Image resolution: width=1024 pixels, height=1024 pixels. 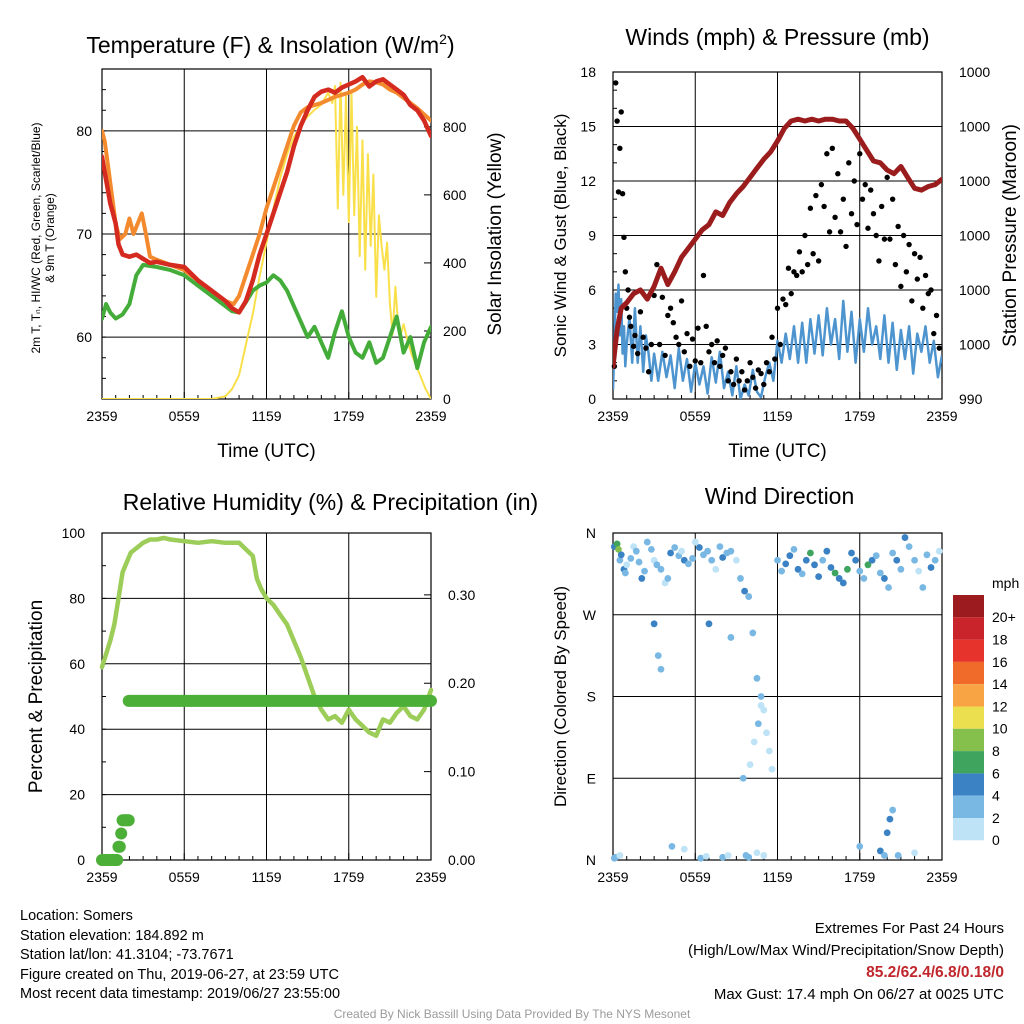 What do you see at coordinates (77, 795) in the screenshot?
I see `rh-ytick-label: 20` at bounding box center [77, 795].